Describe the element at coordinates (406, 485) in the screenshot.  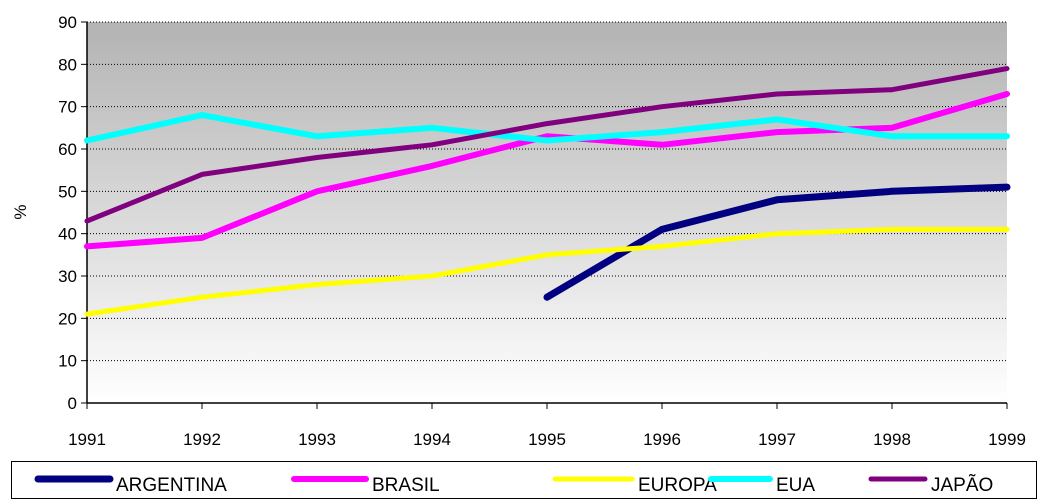
I see `legend-label: BRASIL` at that location.